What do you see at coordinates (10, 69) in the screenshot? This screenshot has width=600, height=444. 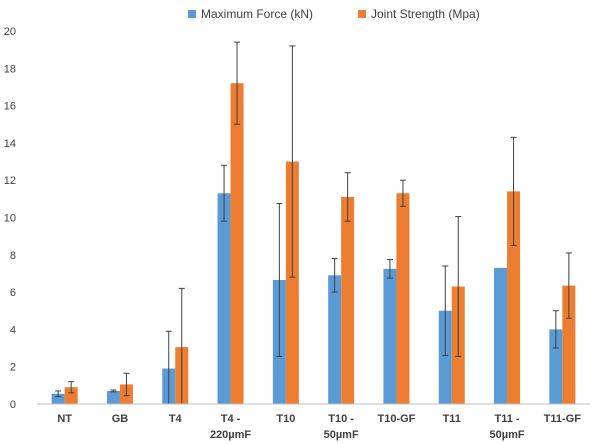 I see `y-tick-label: 18` at bounding box center [10, 69].